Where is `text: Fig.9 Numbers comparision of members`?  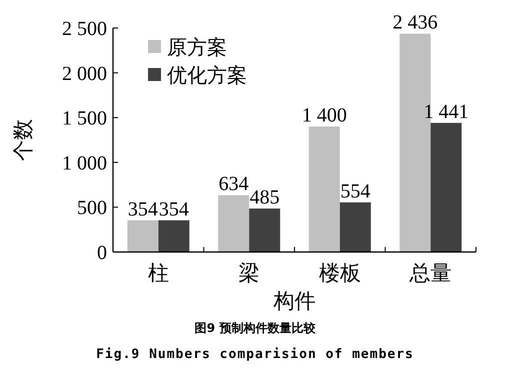 text: Fig.9 Numbers comparision of members is located at coordinates (255, 354).